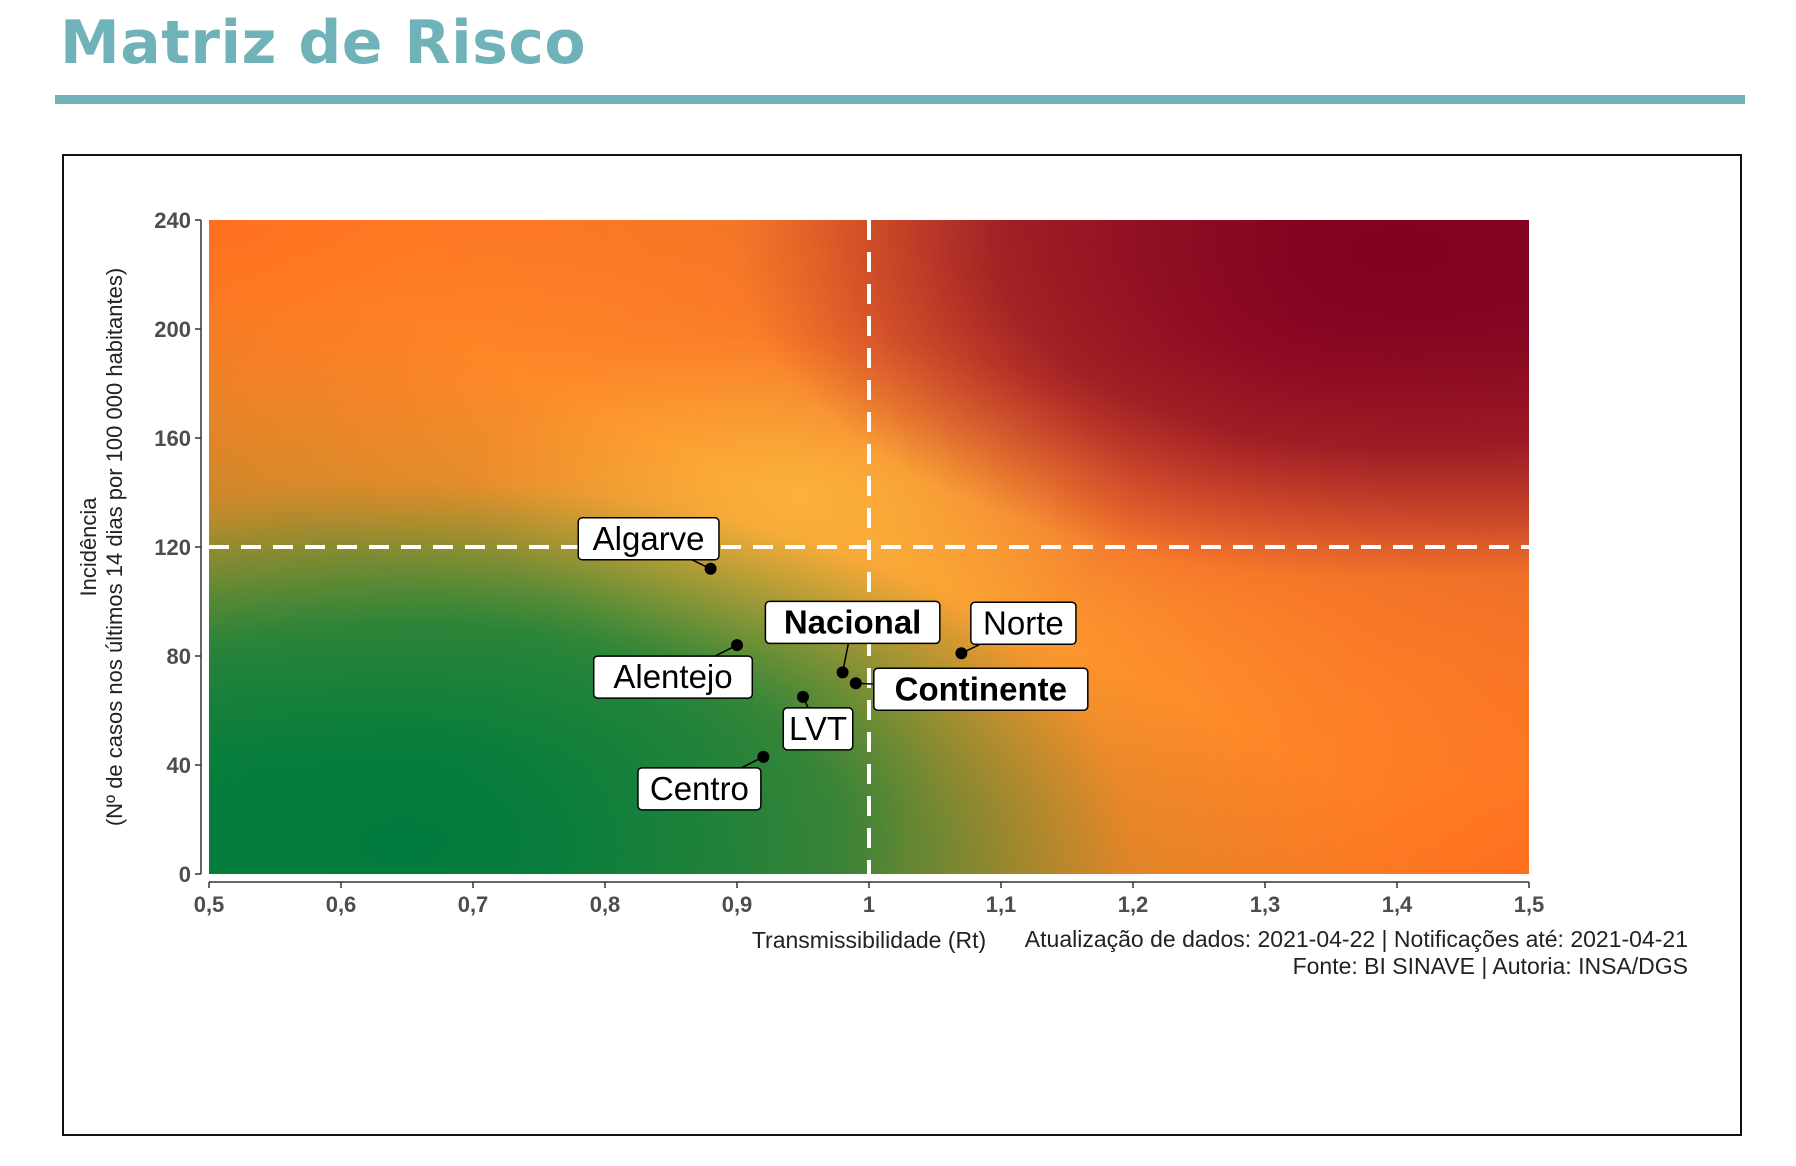  What do you see at coordinates (179, 765) in the screenshot?
I see `y-tick-label: 40` at bounding box center [179, 765].